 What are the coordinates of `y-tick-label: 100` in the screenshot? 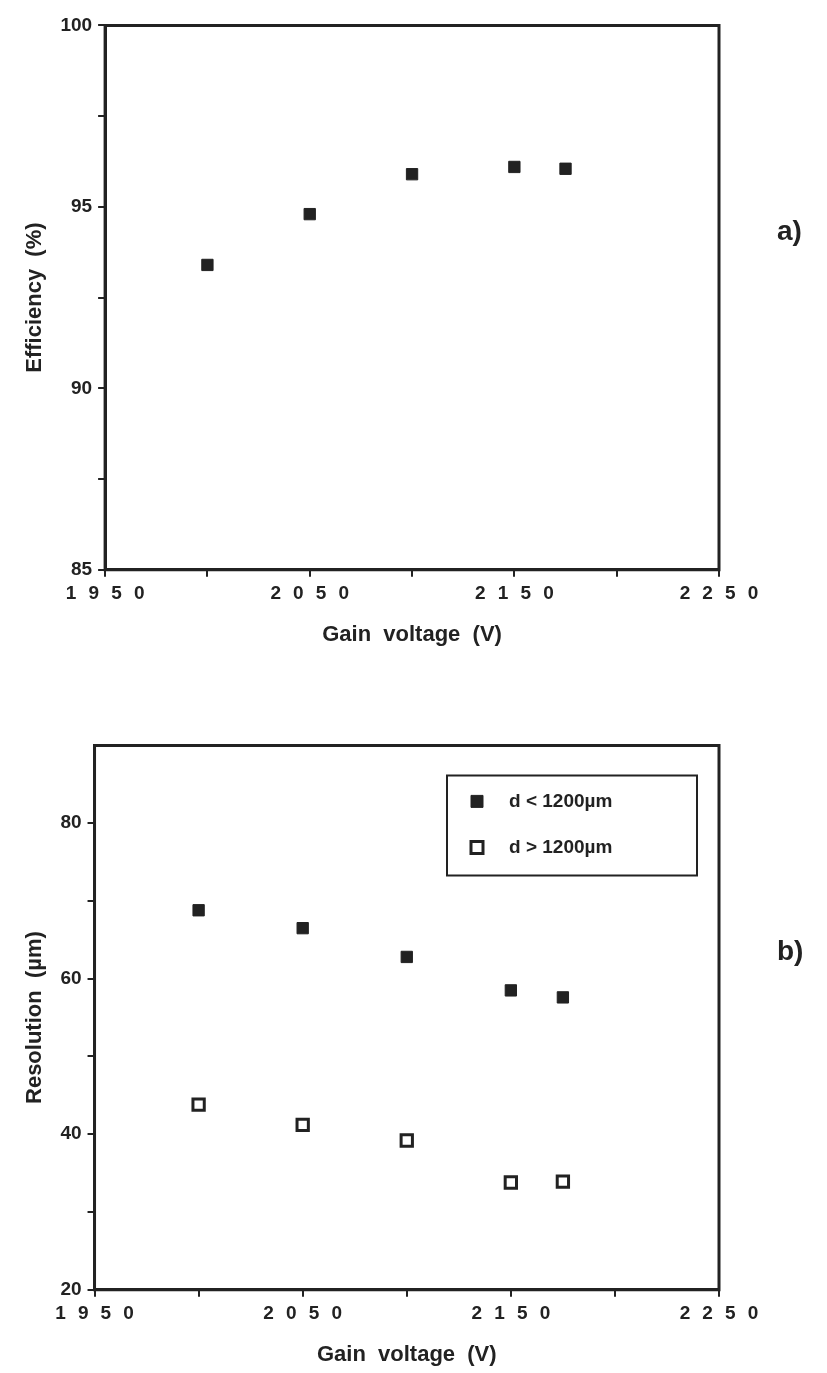 It's located at (76, 24).